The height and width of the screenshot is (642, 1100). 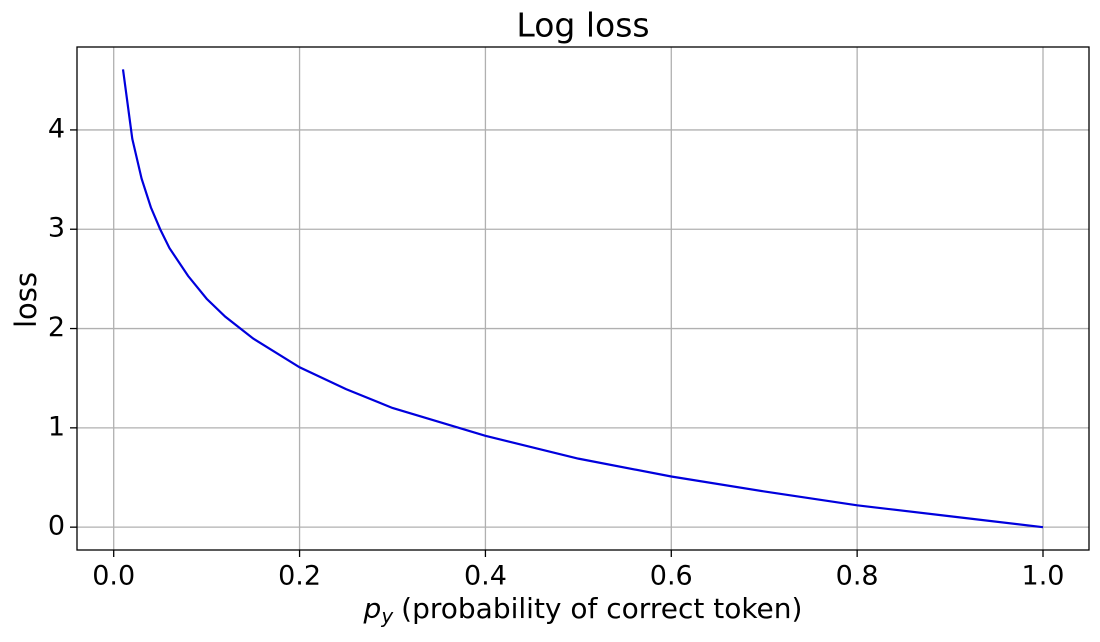 I want to click on x-label-text: (probability of correct token), so click(x=601, y=608).